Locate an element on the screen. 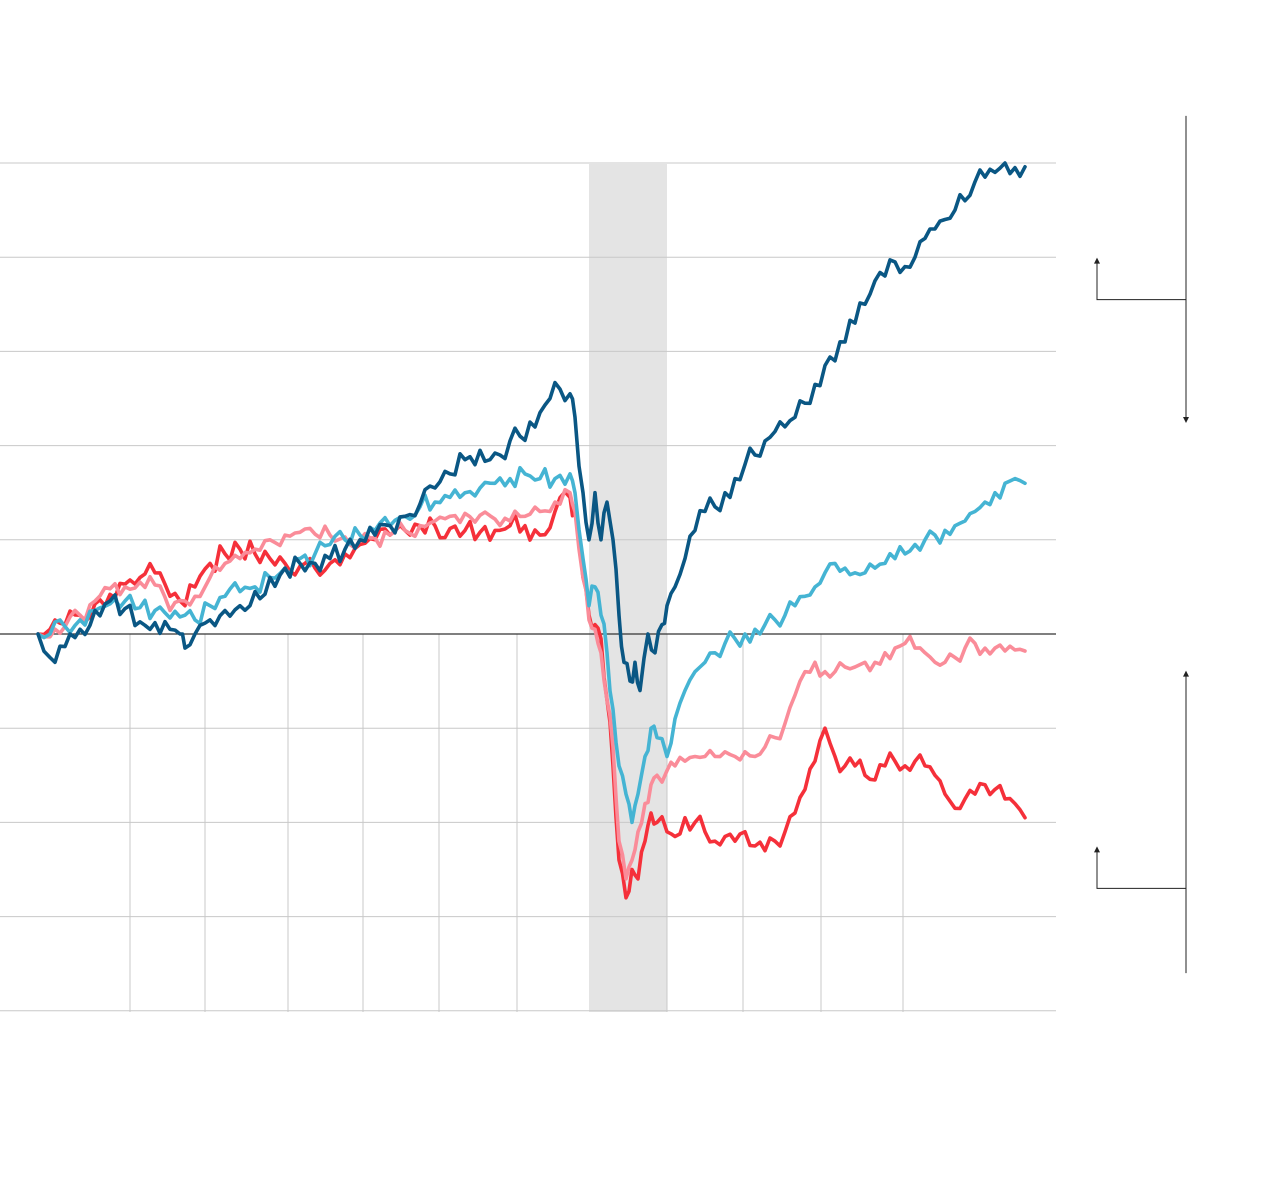 Image resolution: width=1280 pixels, height=1196 pixels. annotation-layer is located at coordinates (1141, 544).